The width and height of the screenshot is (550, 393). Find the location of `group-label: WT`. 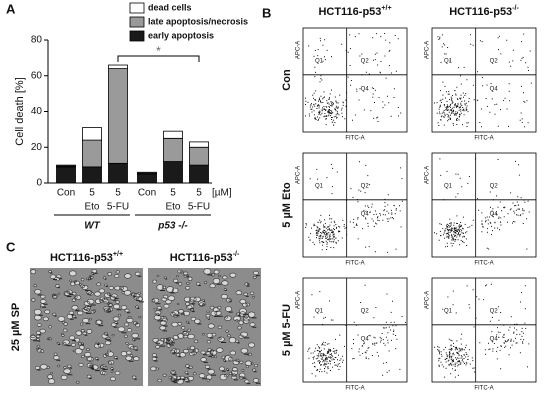

group-label: WT is located at coordinates (92, 226).